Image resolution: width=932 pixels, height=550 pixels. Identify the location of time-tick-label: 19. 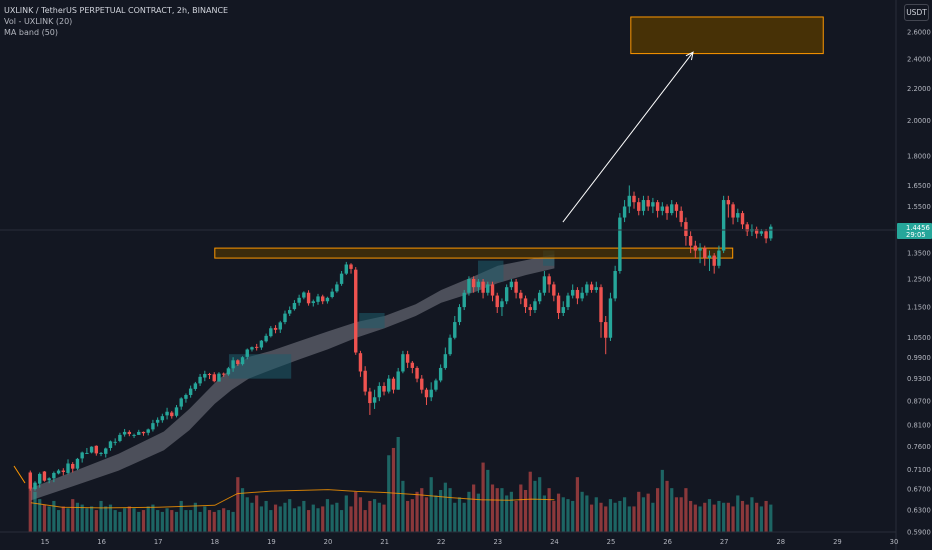
(271, 542).